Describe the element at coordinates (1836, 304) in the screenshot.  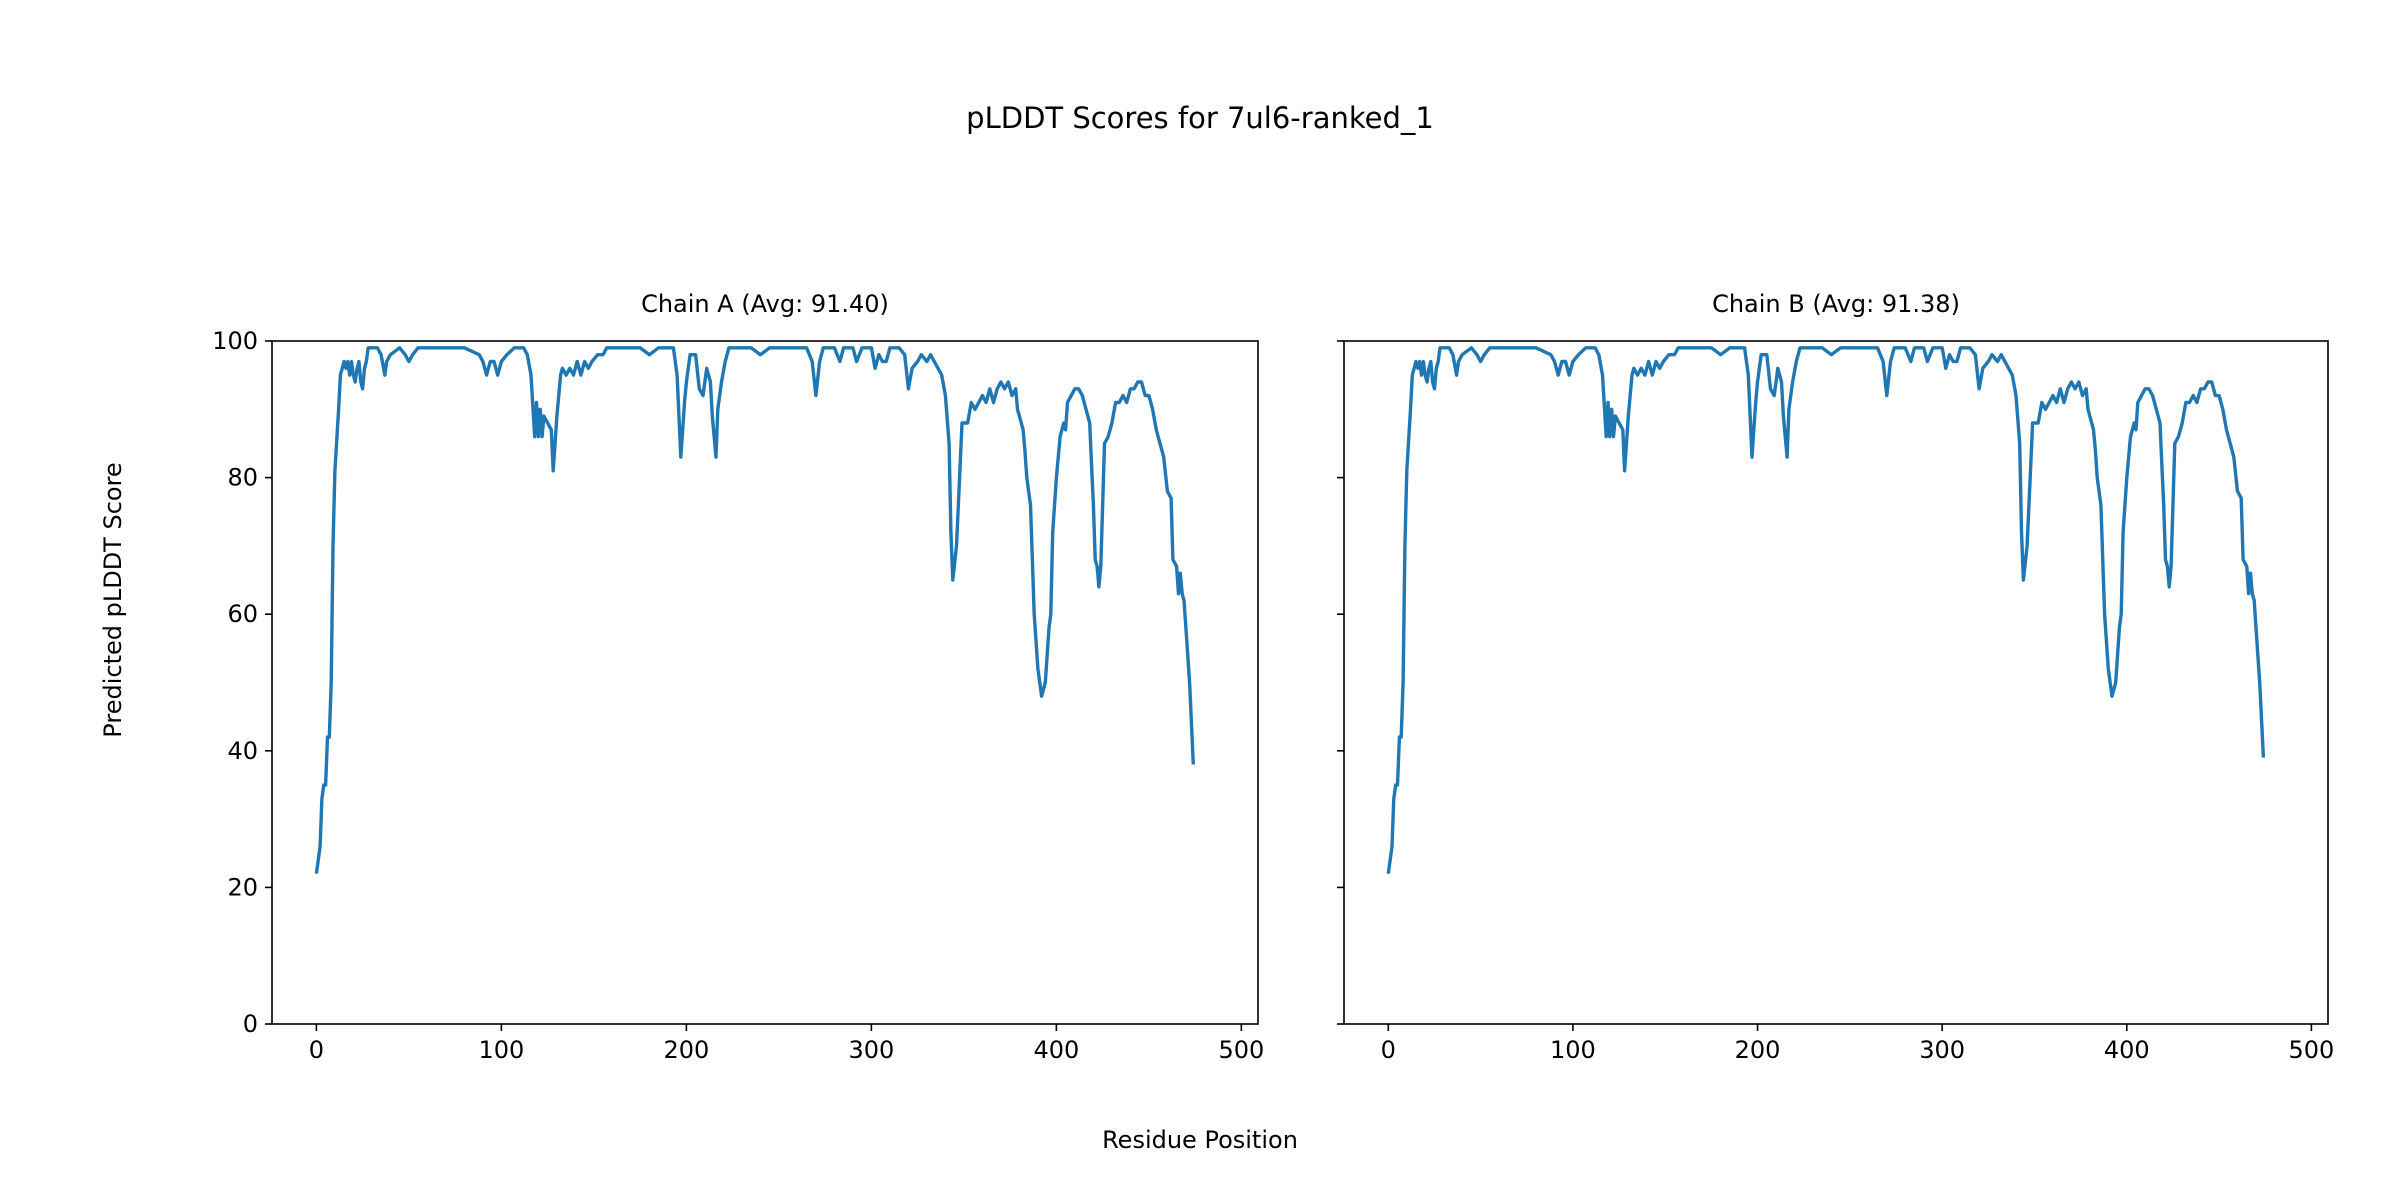
I see `panel-title: Chain B (Avg: 91.38)` at that location.